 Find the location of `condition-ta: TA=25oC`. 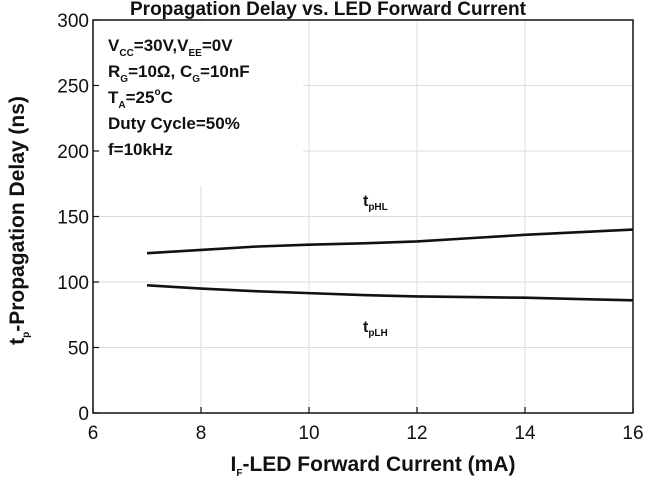

condition-ta: TA=25oC is located at coordinates (140, 99).